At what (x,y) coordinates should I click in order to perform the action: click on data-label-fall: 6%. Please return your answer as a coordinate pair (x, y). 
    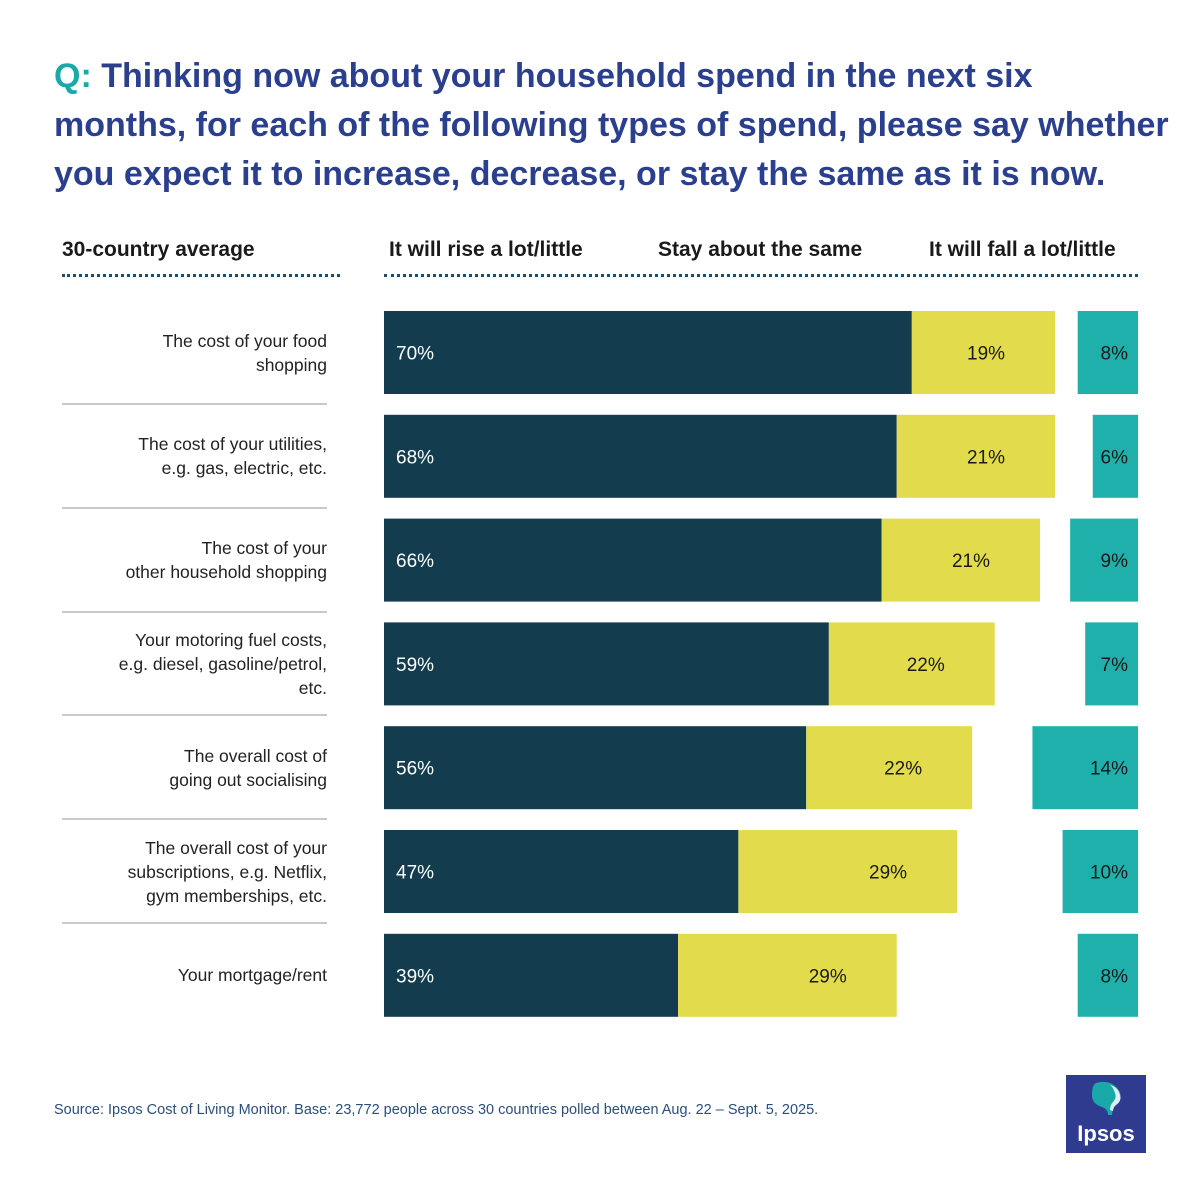
    Looking at the image, I should click on (1115, 457).